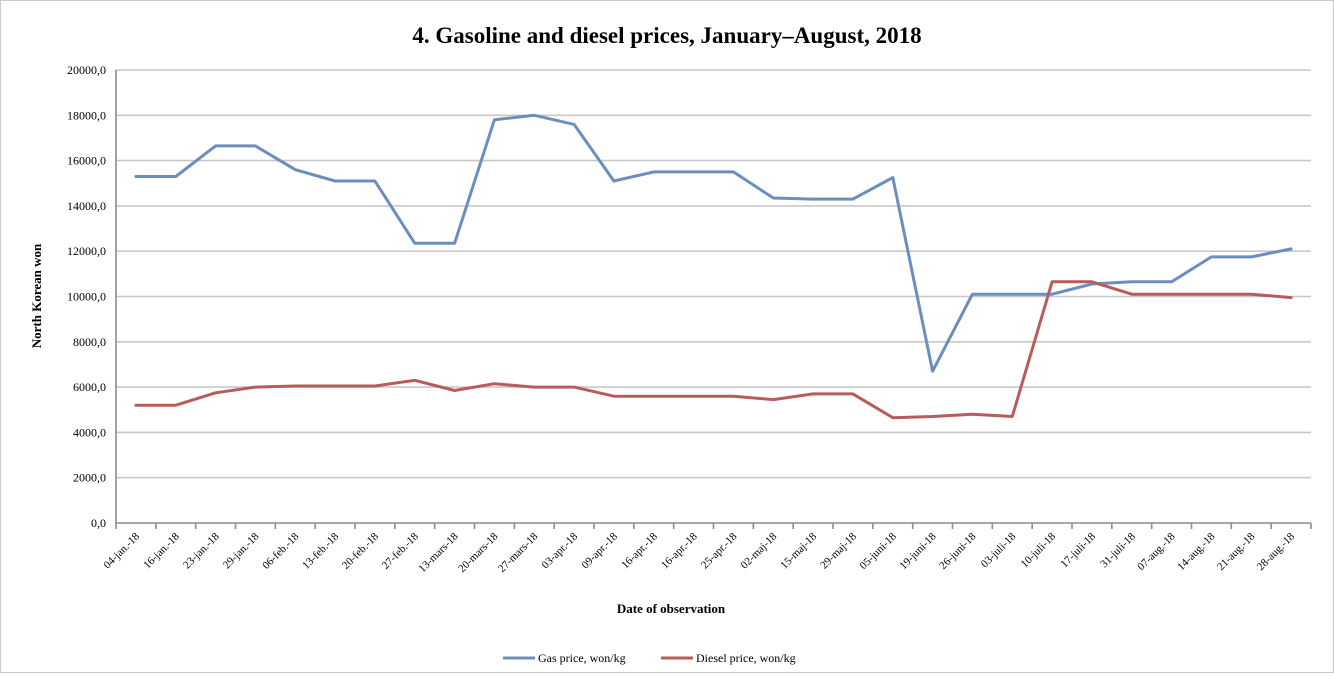 This screenshot has width=1334, height=677. I want to click on y-tick-label: 16000,0, so click(86, 161).